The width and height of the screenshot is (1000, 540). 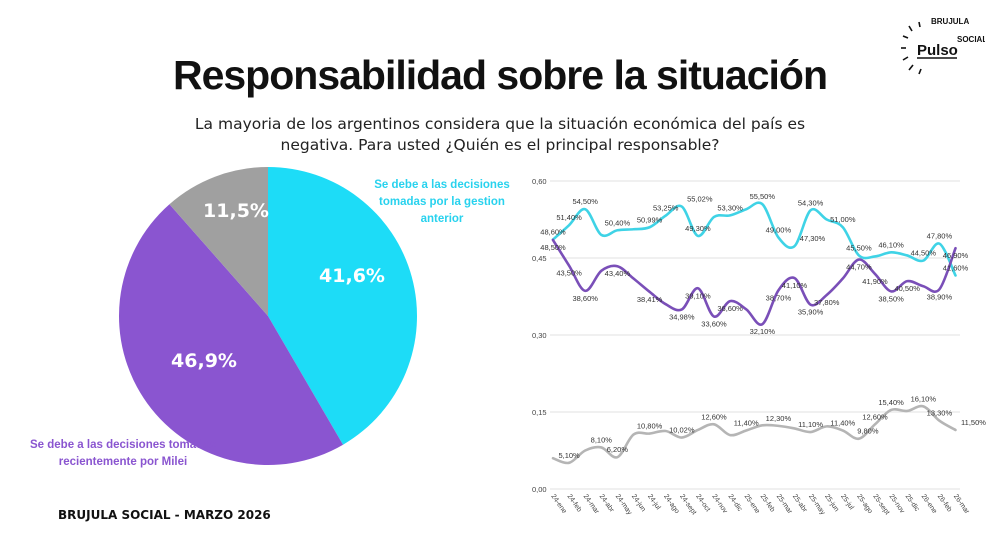 What do you see at coordinates (666, 208) in the screenshot?
I see `data-label: 53,25%` at bounding box center [666, 208].